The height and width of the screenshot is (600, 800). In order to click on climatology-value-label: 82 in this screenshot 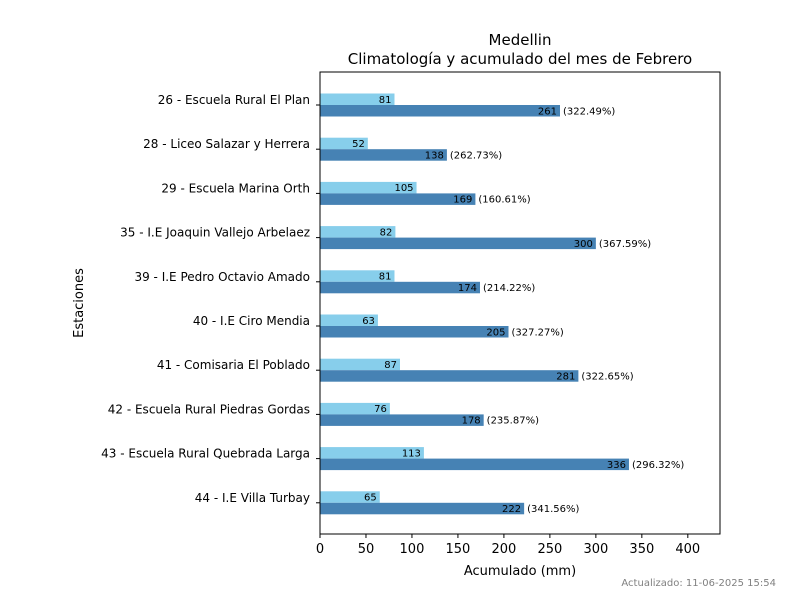, I will do `click(386, 232)`.